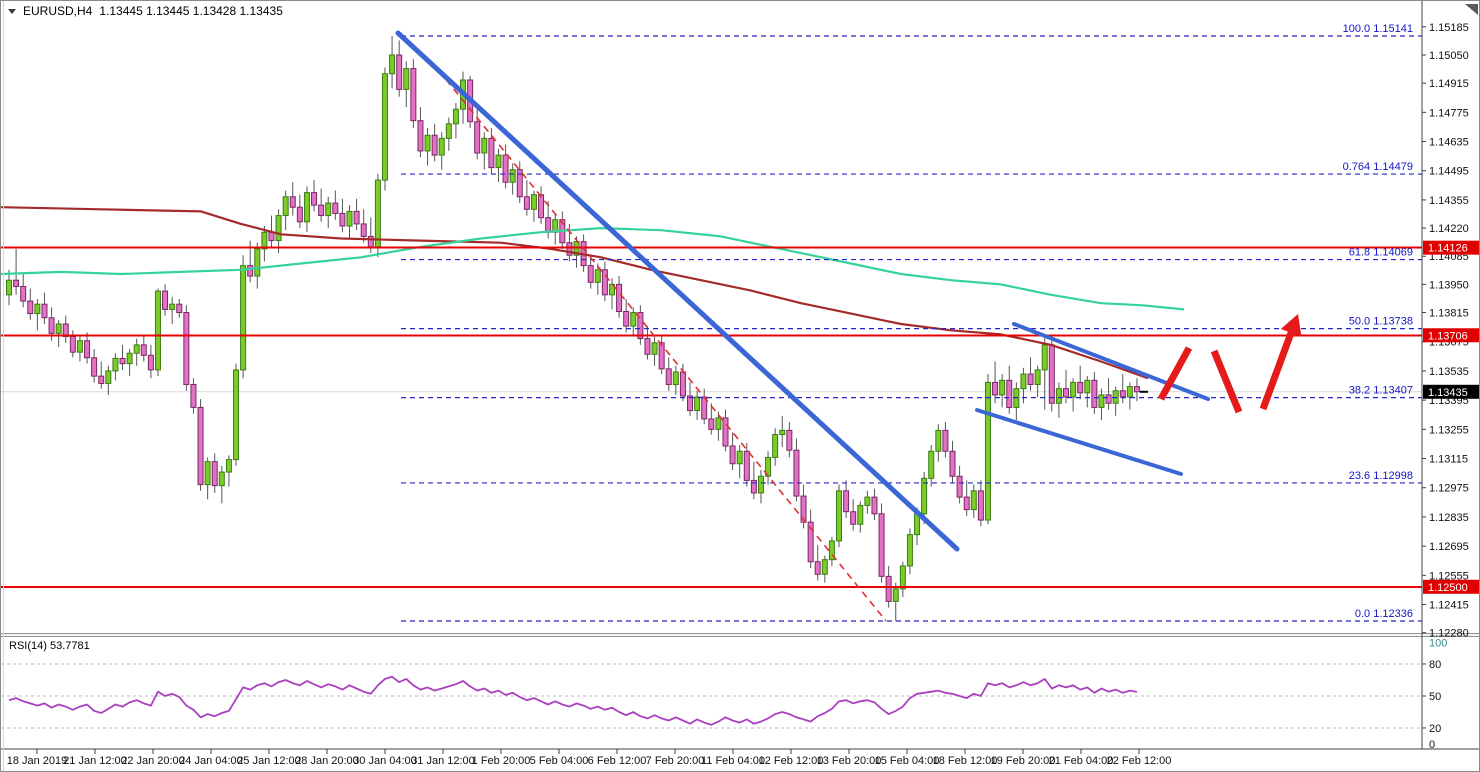 This screenshot has width=1480, height=772. I want to click on price-marker-value: 1.14126, so click(1448, 249).